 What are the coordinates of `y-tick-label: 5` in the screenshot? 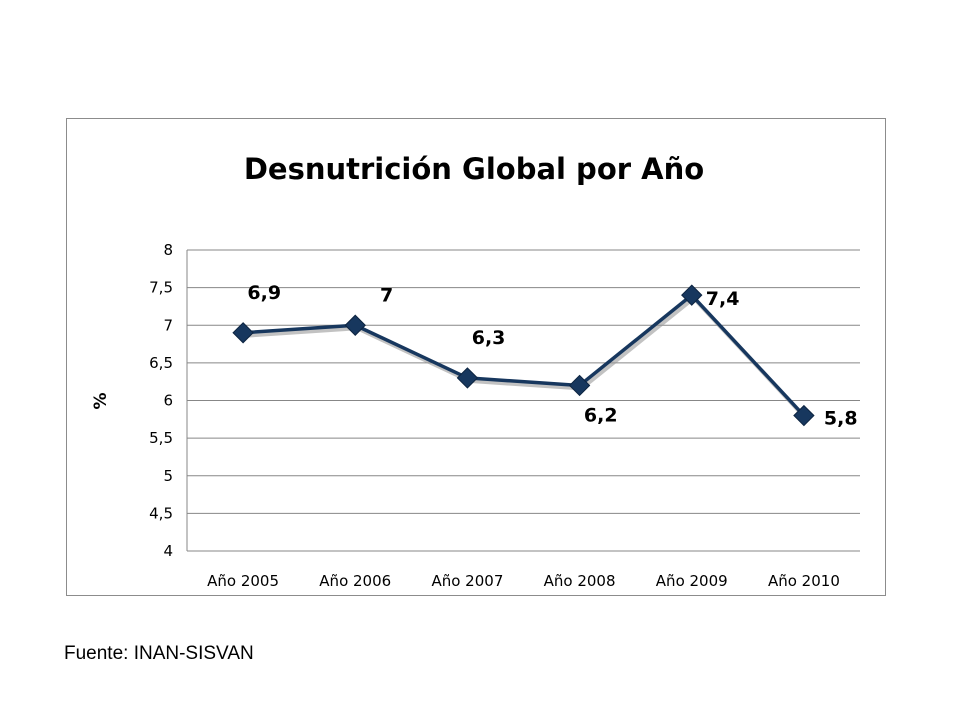 It's located at (168, 476).